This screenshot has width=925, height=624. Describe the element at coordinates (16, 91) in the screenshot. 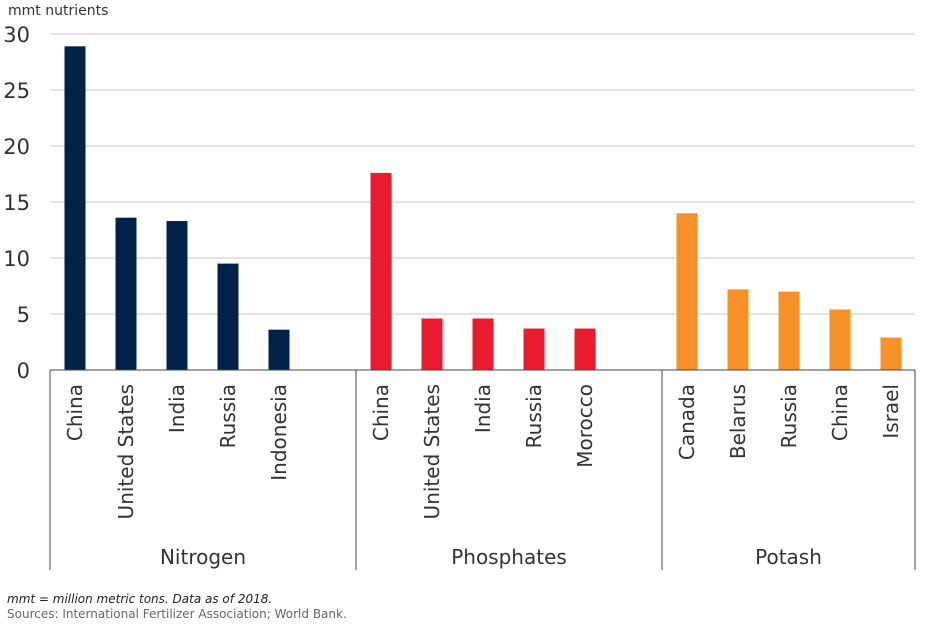

I see `y-tick-label: 25` at that location.